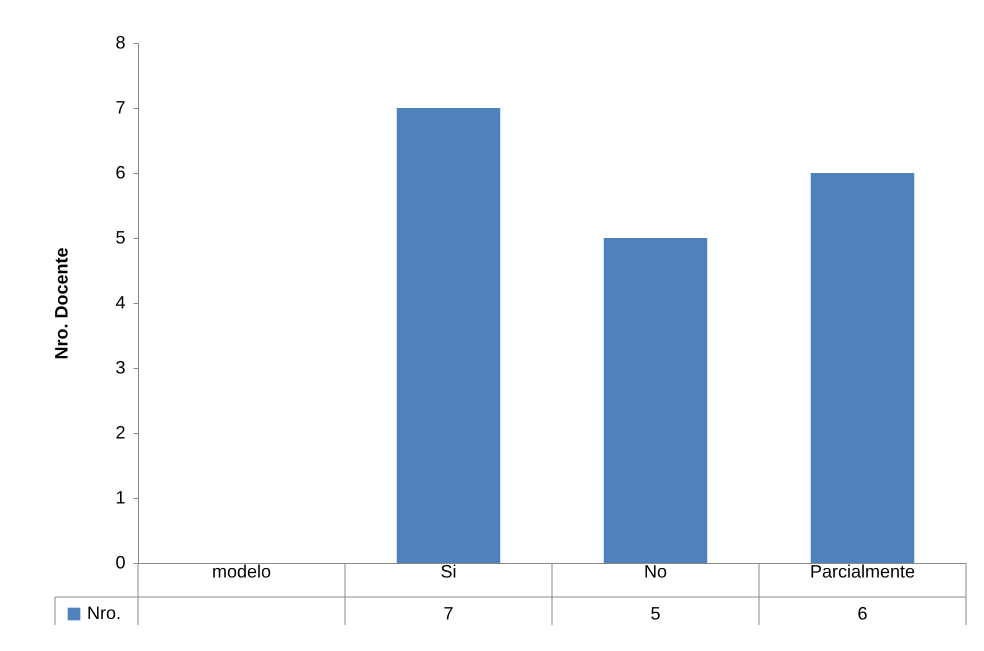 The width and height of the screenshot is (984, 651). What do you see at coordinates (120, 498) in the screenshot?
I see `y-tick-label: 1` at bounding box center [120, 498].